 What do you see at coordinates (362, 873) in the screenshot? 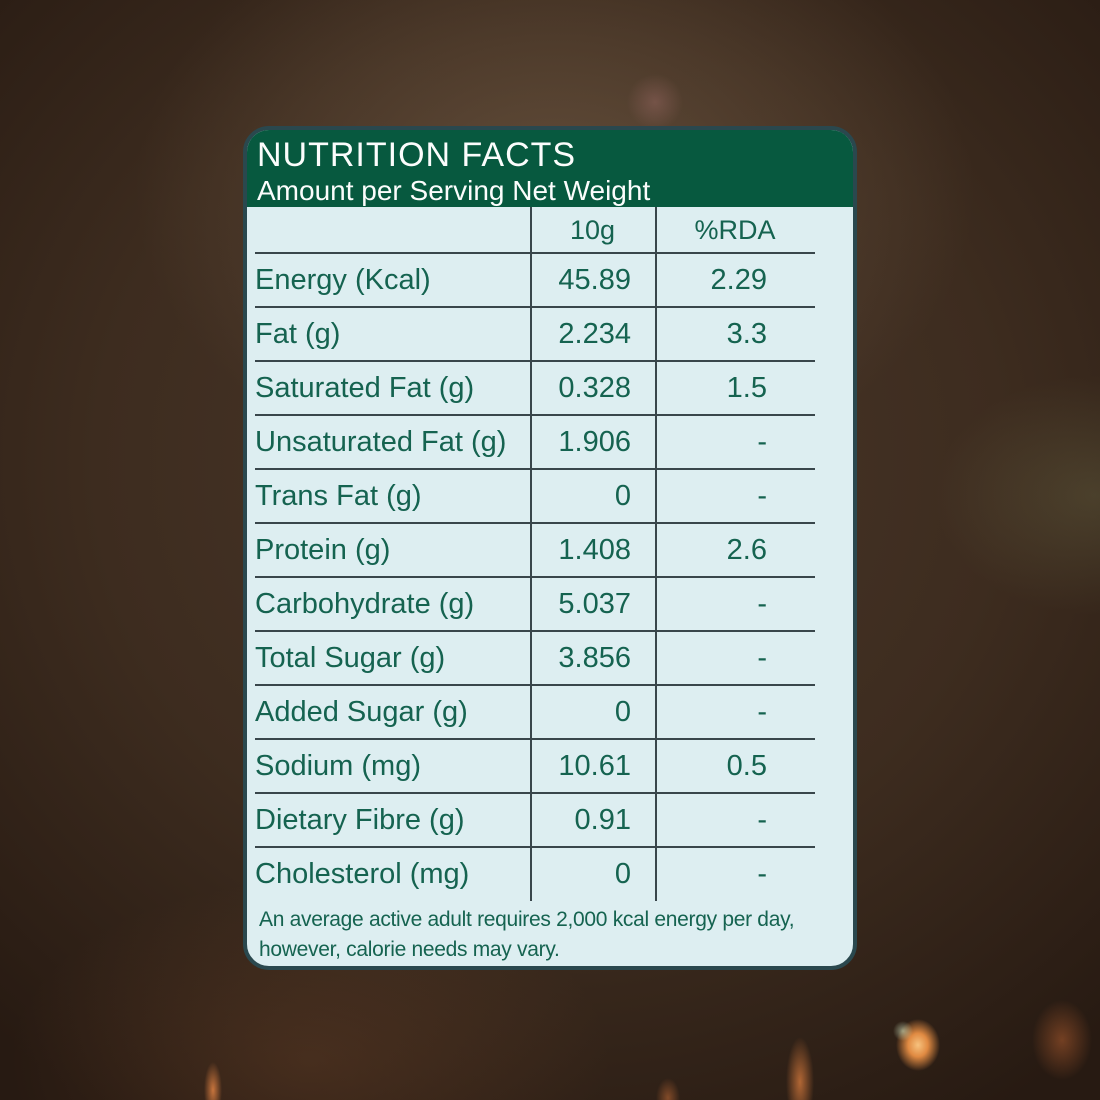
I see `nutrient-name-cell: Cholesterol (mg)` at bounding box center [362, 873].